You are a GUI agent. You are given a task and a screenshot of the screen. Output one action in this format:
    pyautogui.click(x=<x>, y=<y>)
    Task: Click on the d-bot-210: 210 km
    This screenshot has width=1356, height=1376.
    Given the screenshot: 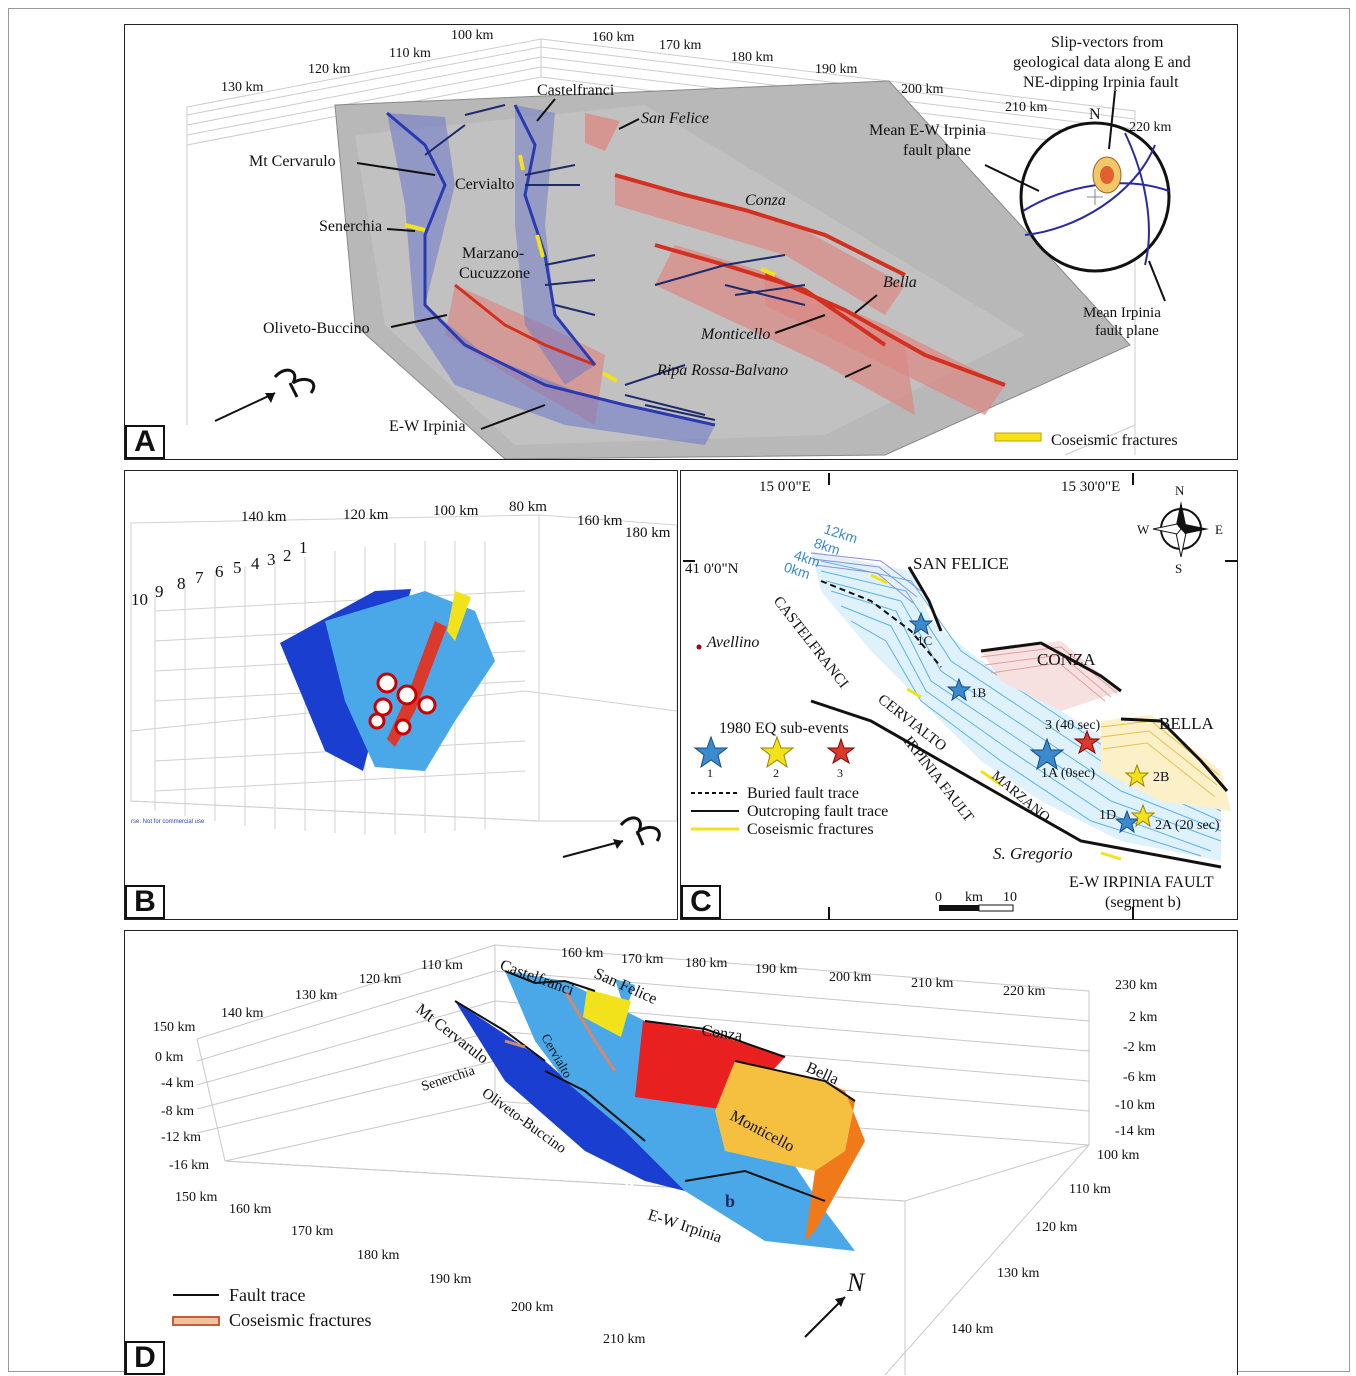 What is the action you would take?
    pyautogui.click(x=624, y=1339)
    